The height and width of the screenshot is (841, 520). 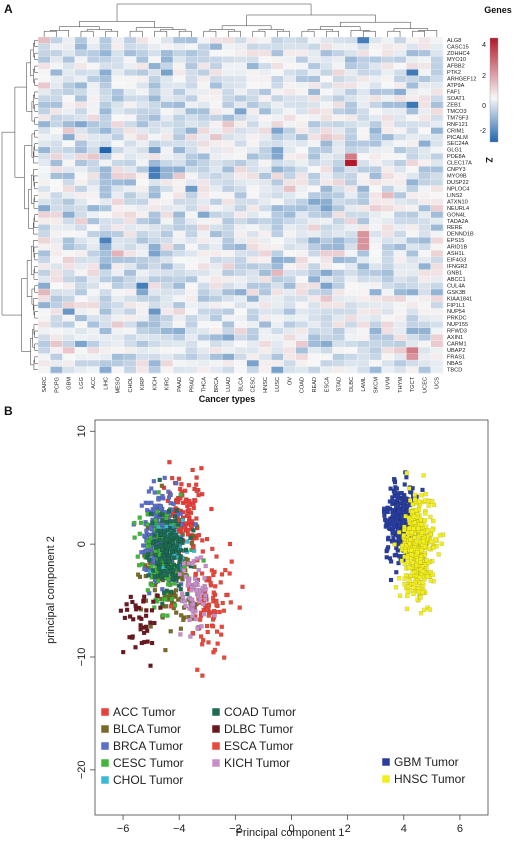 What do you see at coordinates (227, 399) in the screenshot?
I see `heatmap-x-axis-title: Cancer types` at bounding box center [227, 399].